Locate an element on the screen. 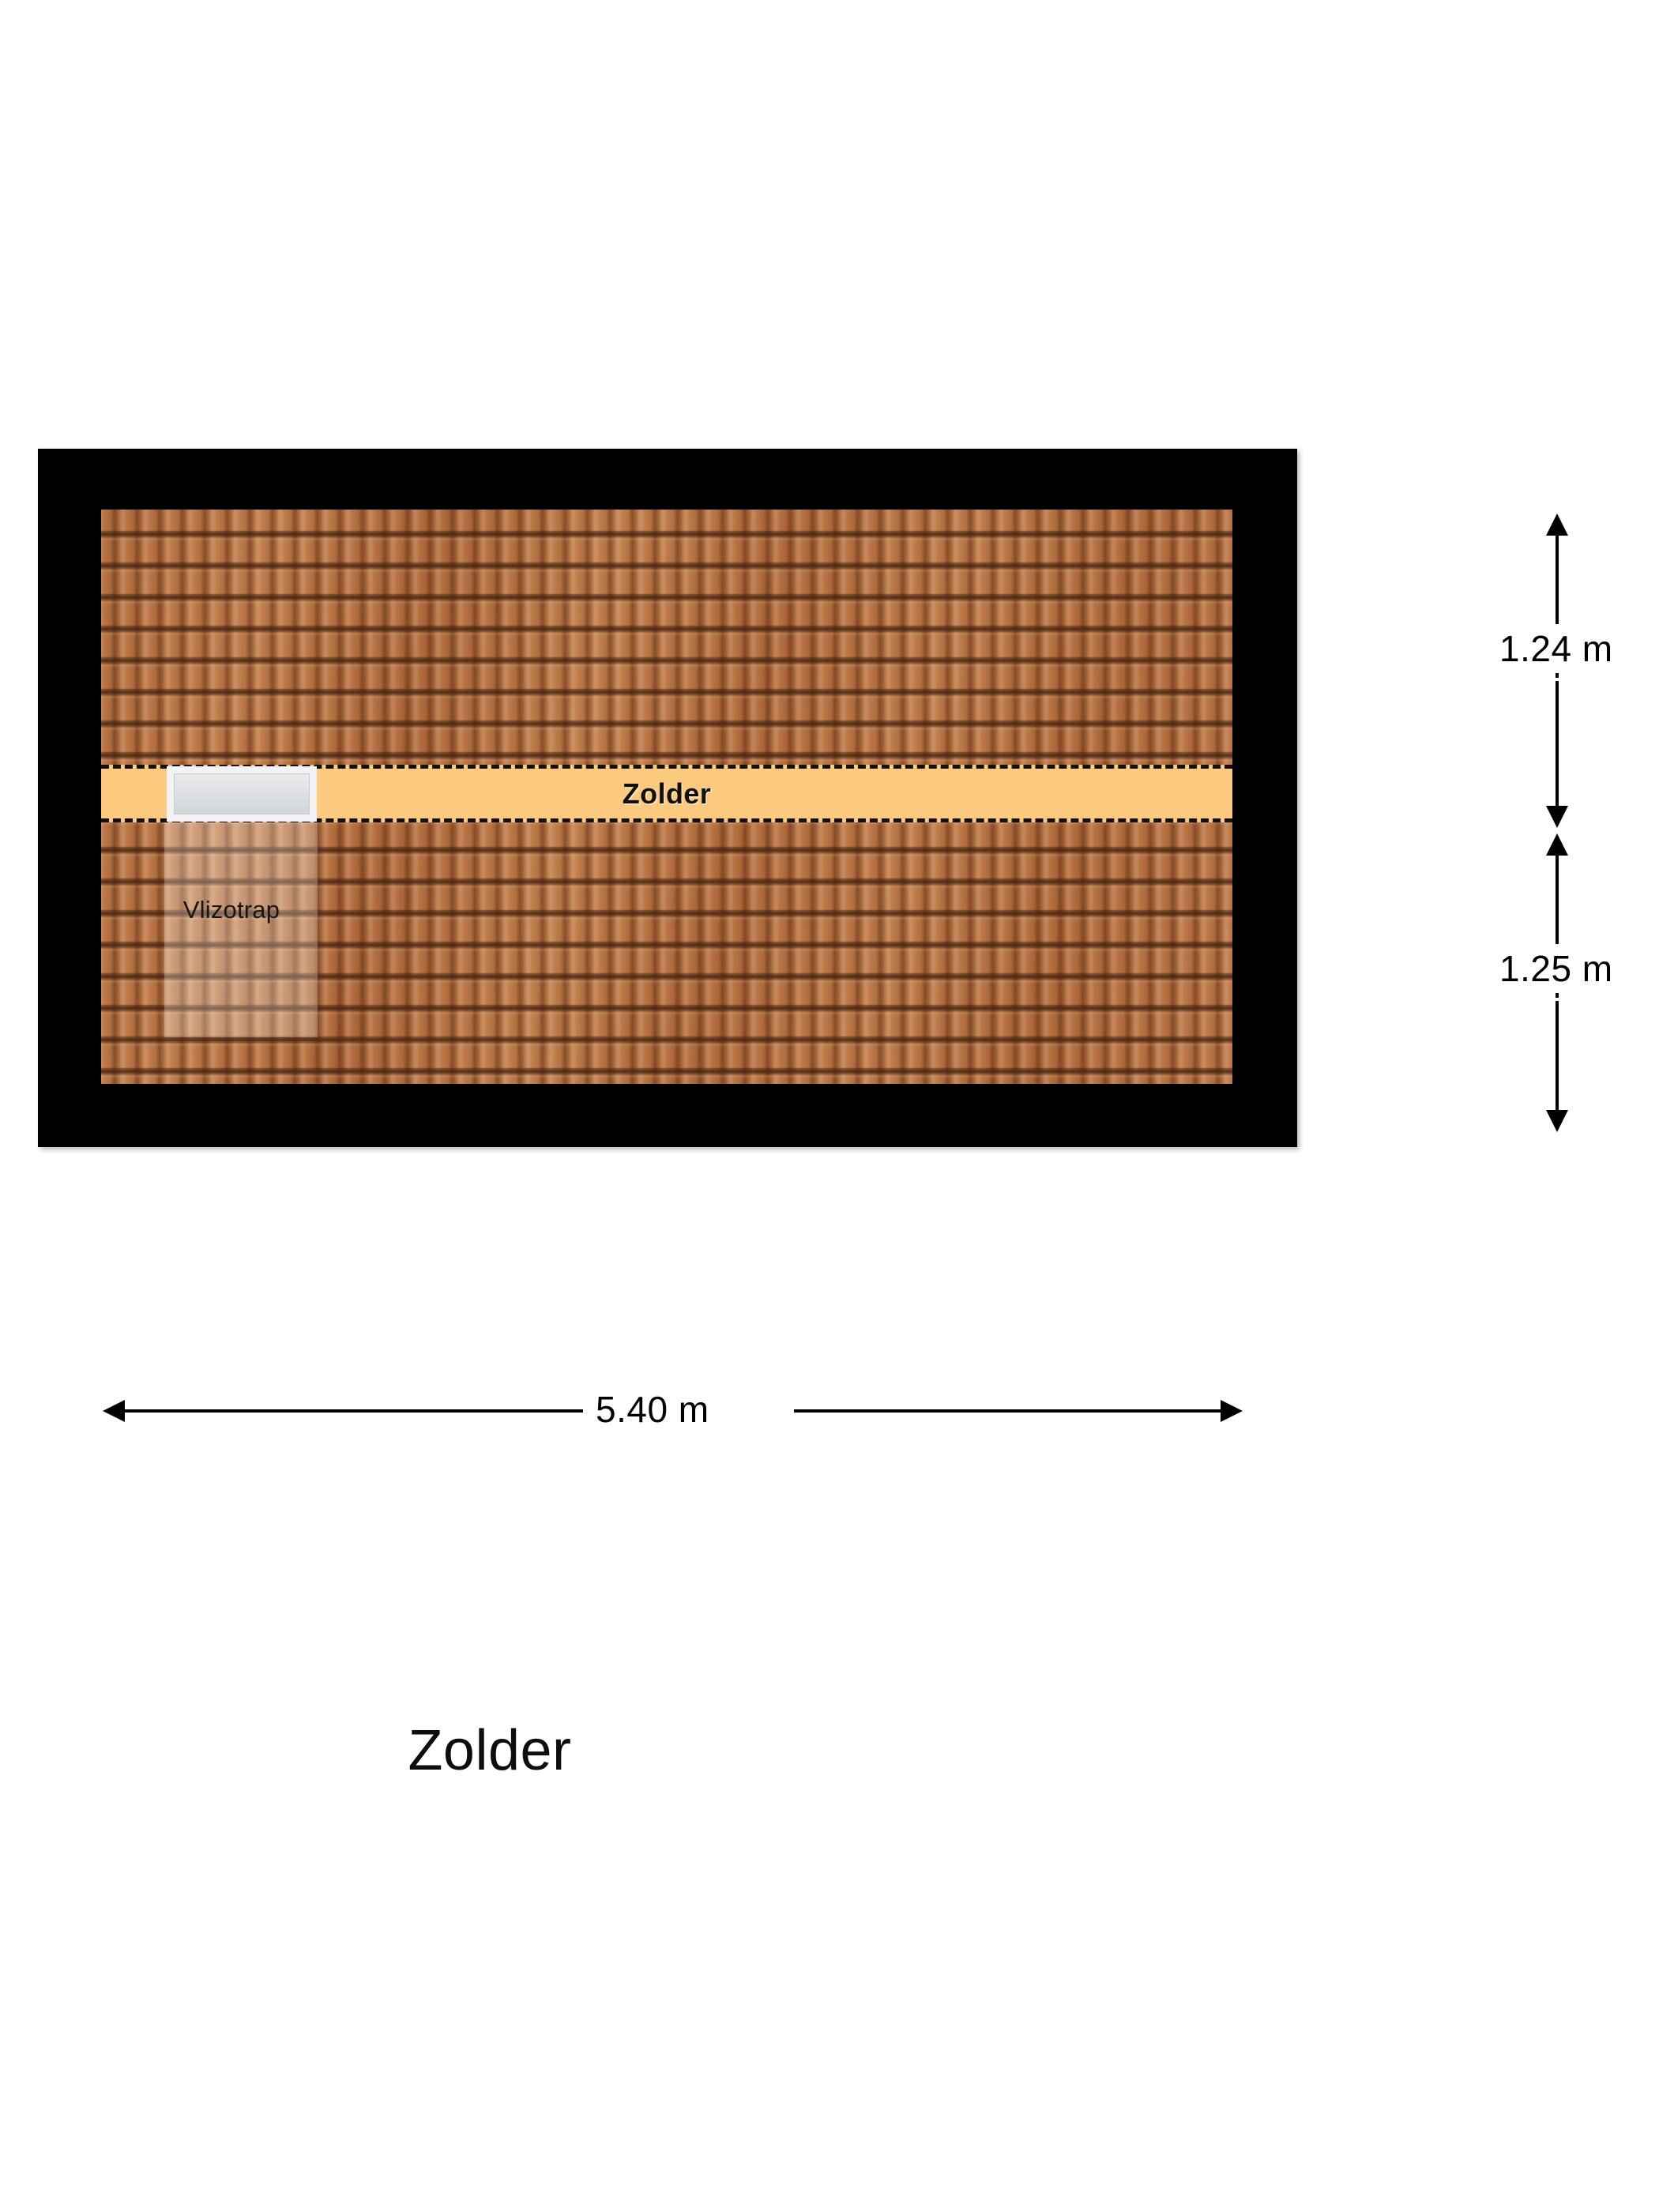 The height and width of the screenshot is (2212, 1659). room-label-zolder: Zolder is located at coordinates (667, 793).